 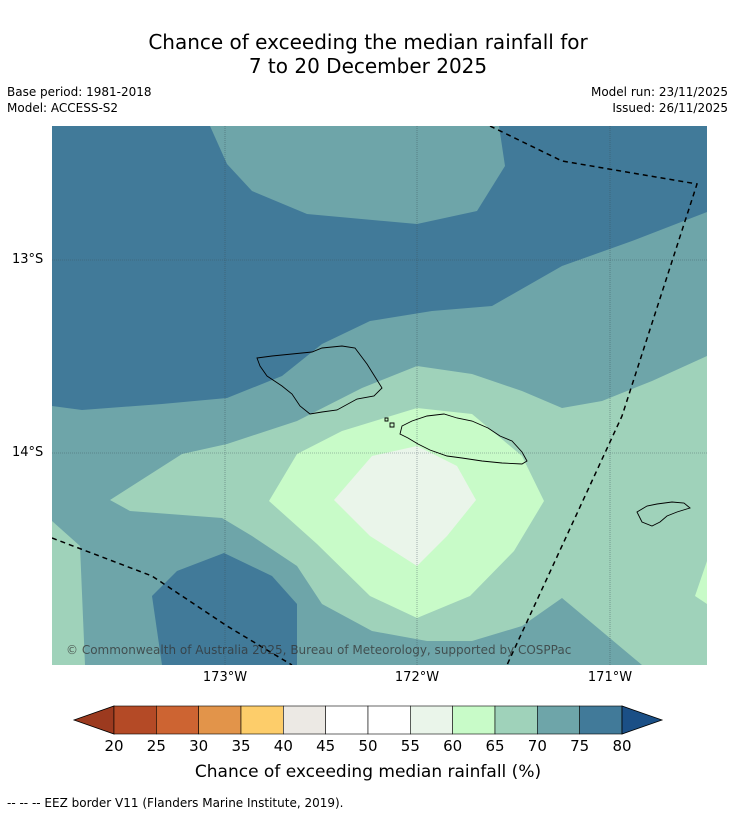 I want to click on colorbar, so click(x=368, y=720).